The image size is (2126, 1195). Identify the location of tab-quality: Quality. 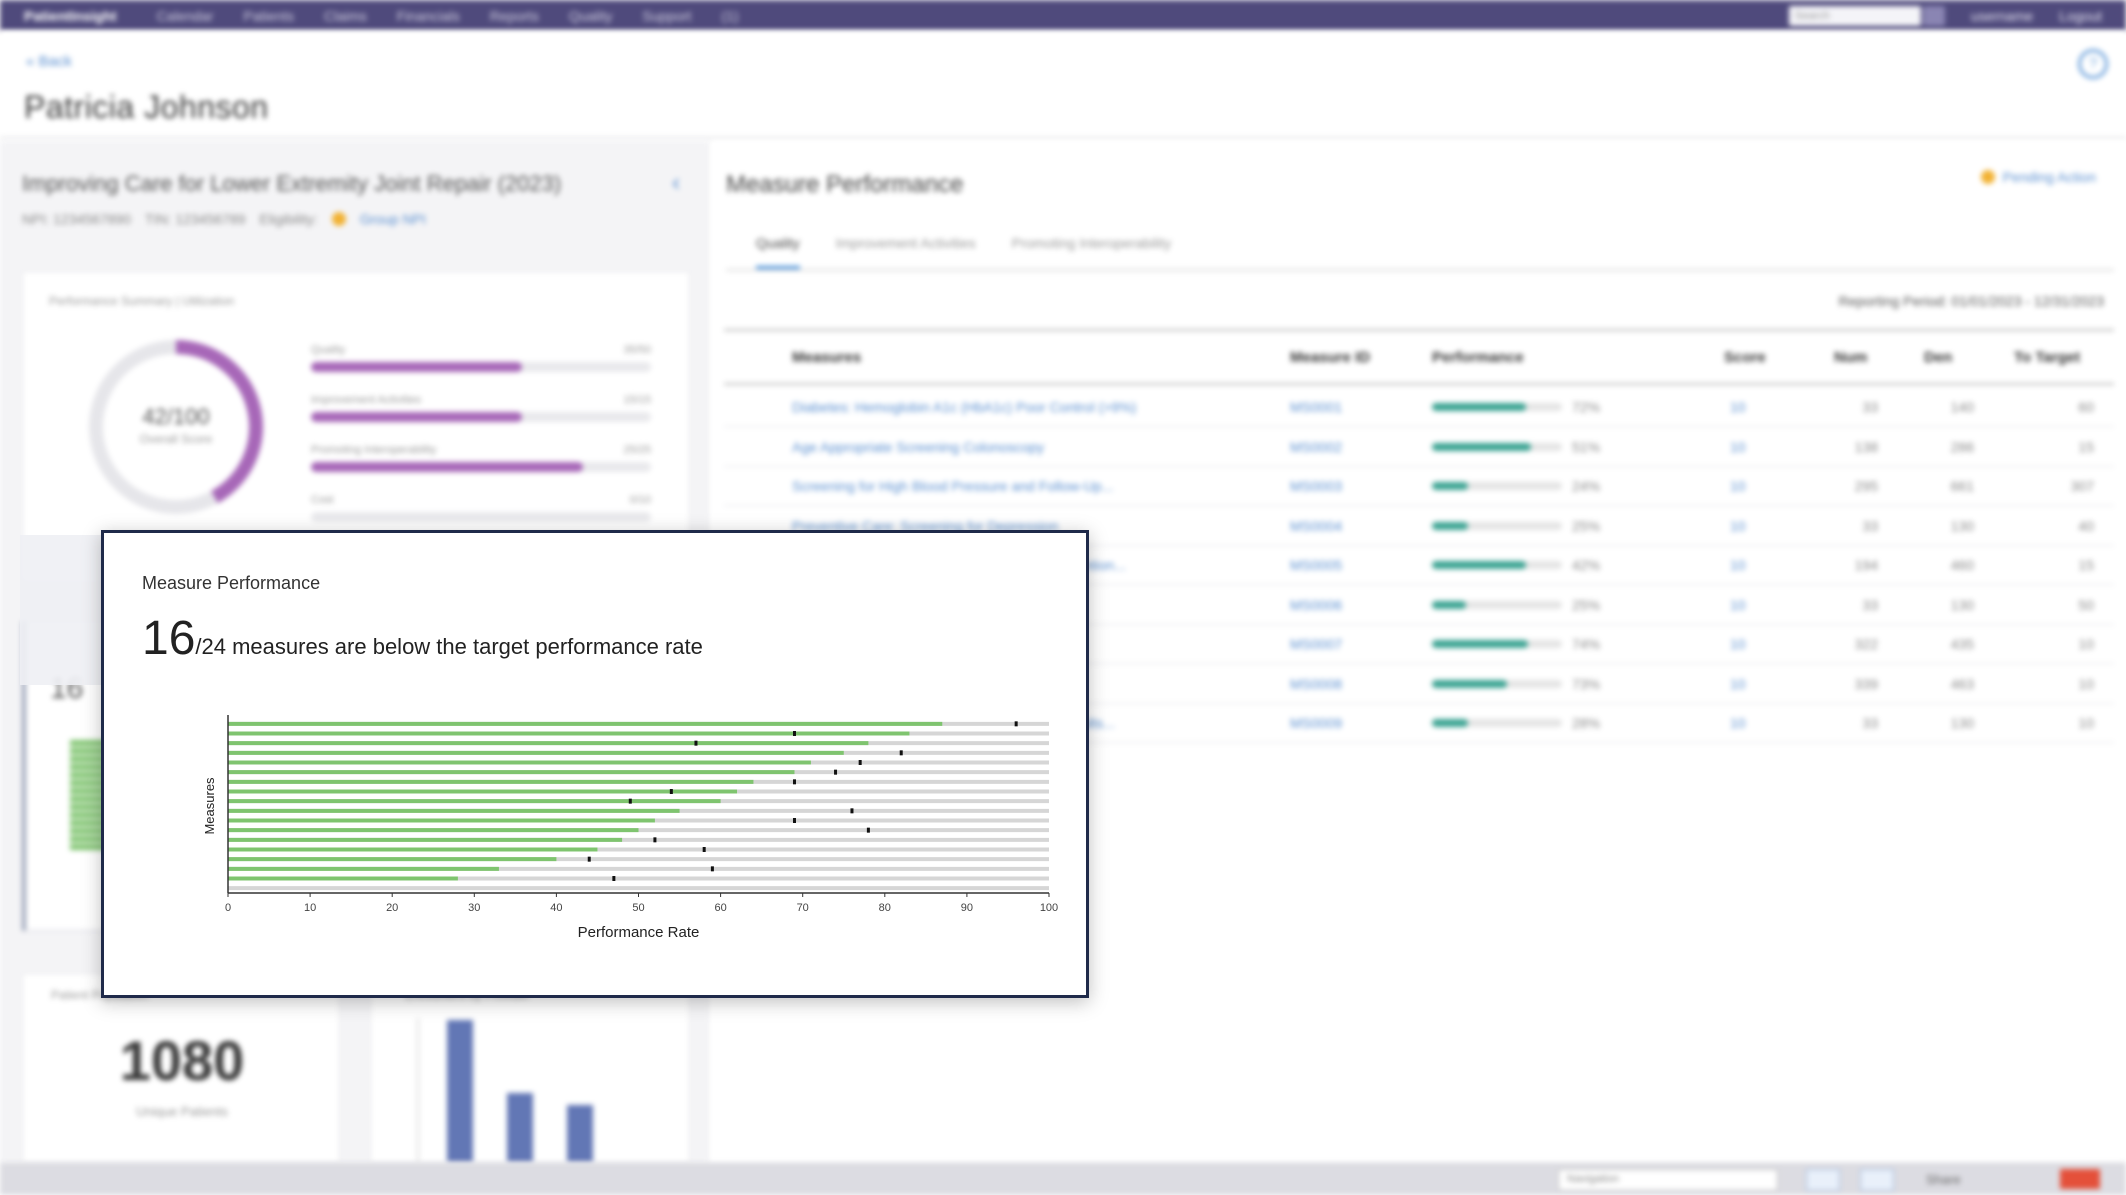
(778, 252).